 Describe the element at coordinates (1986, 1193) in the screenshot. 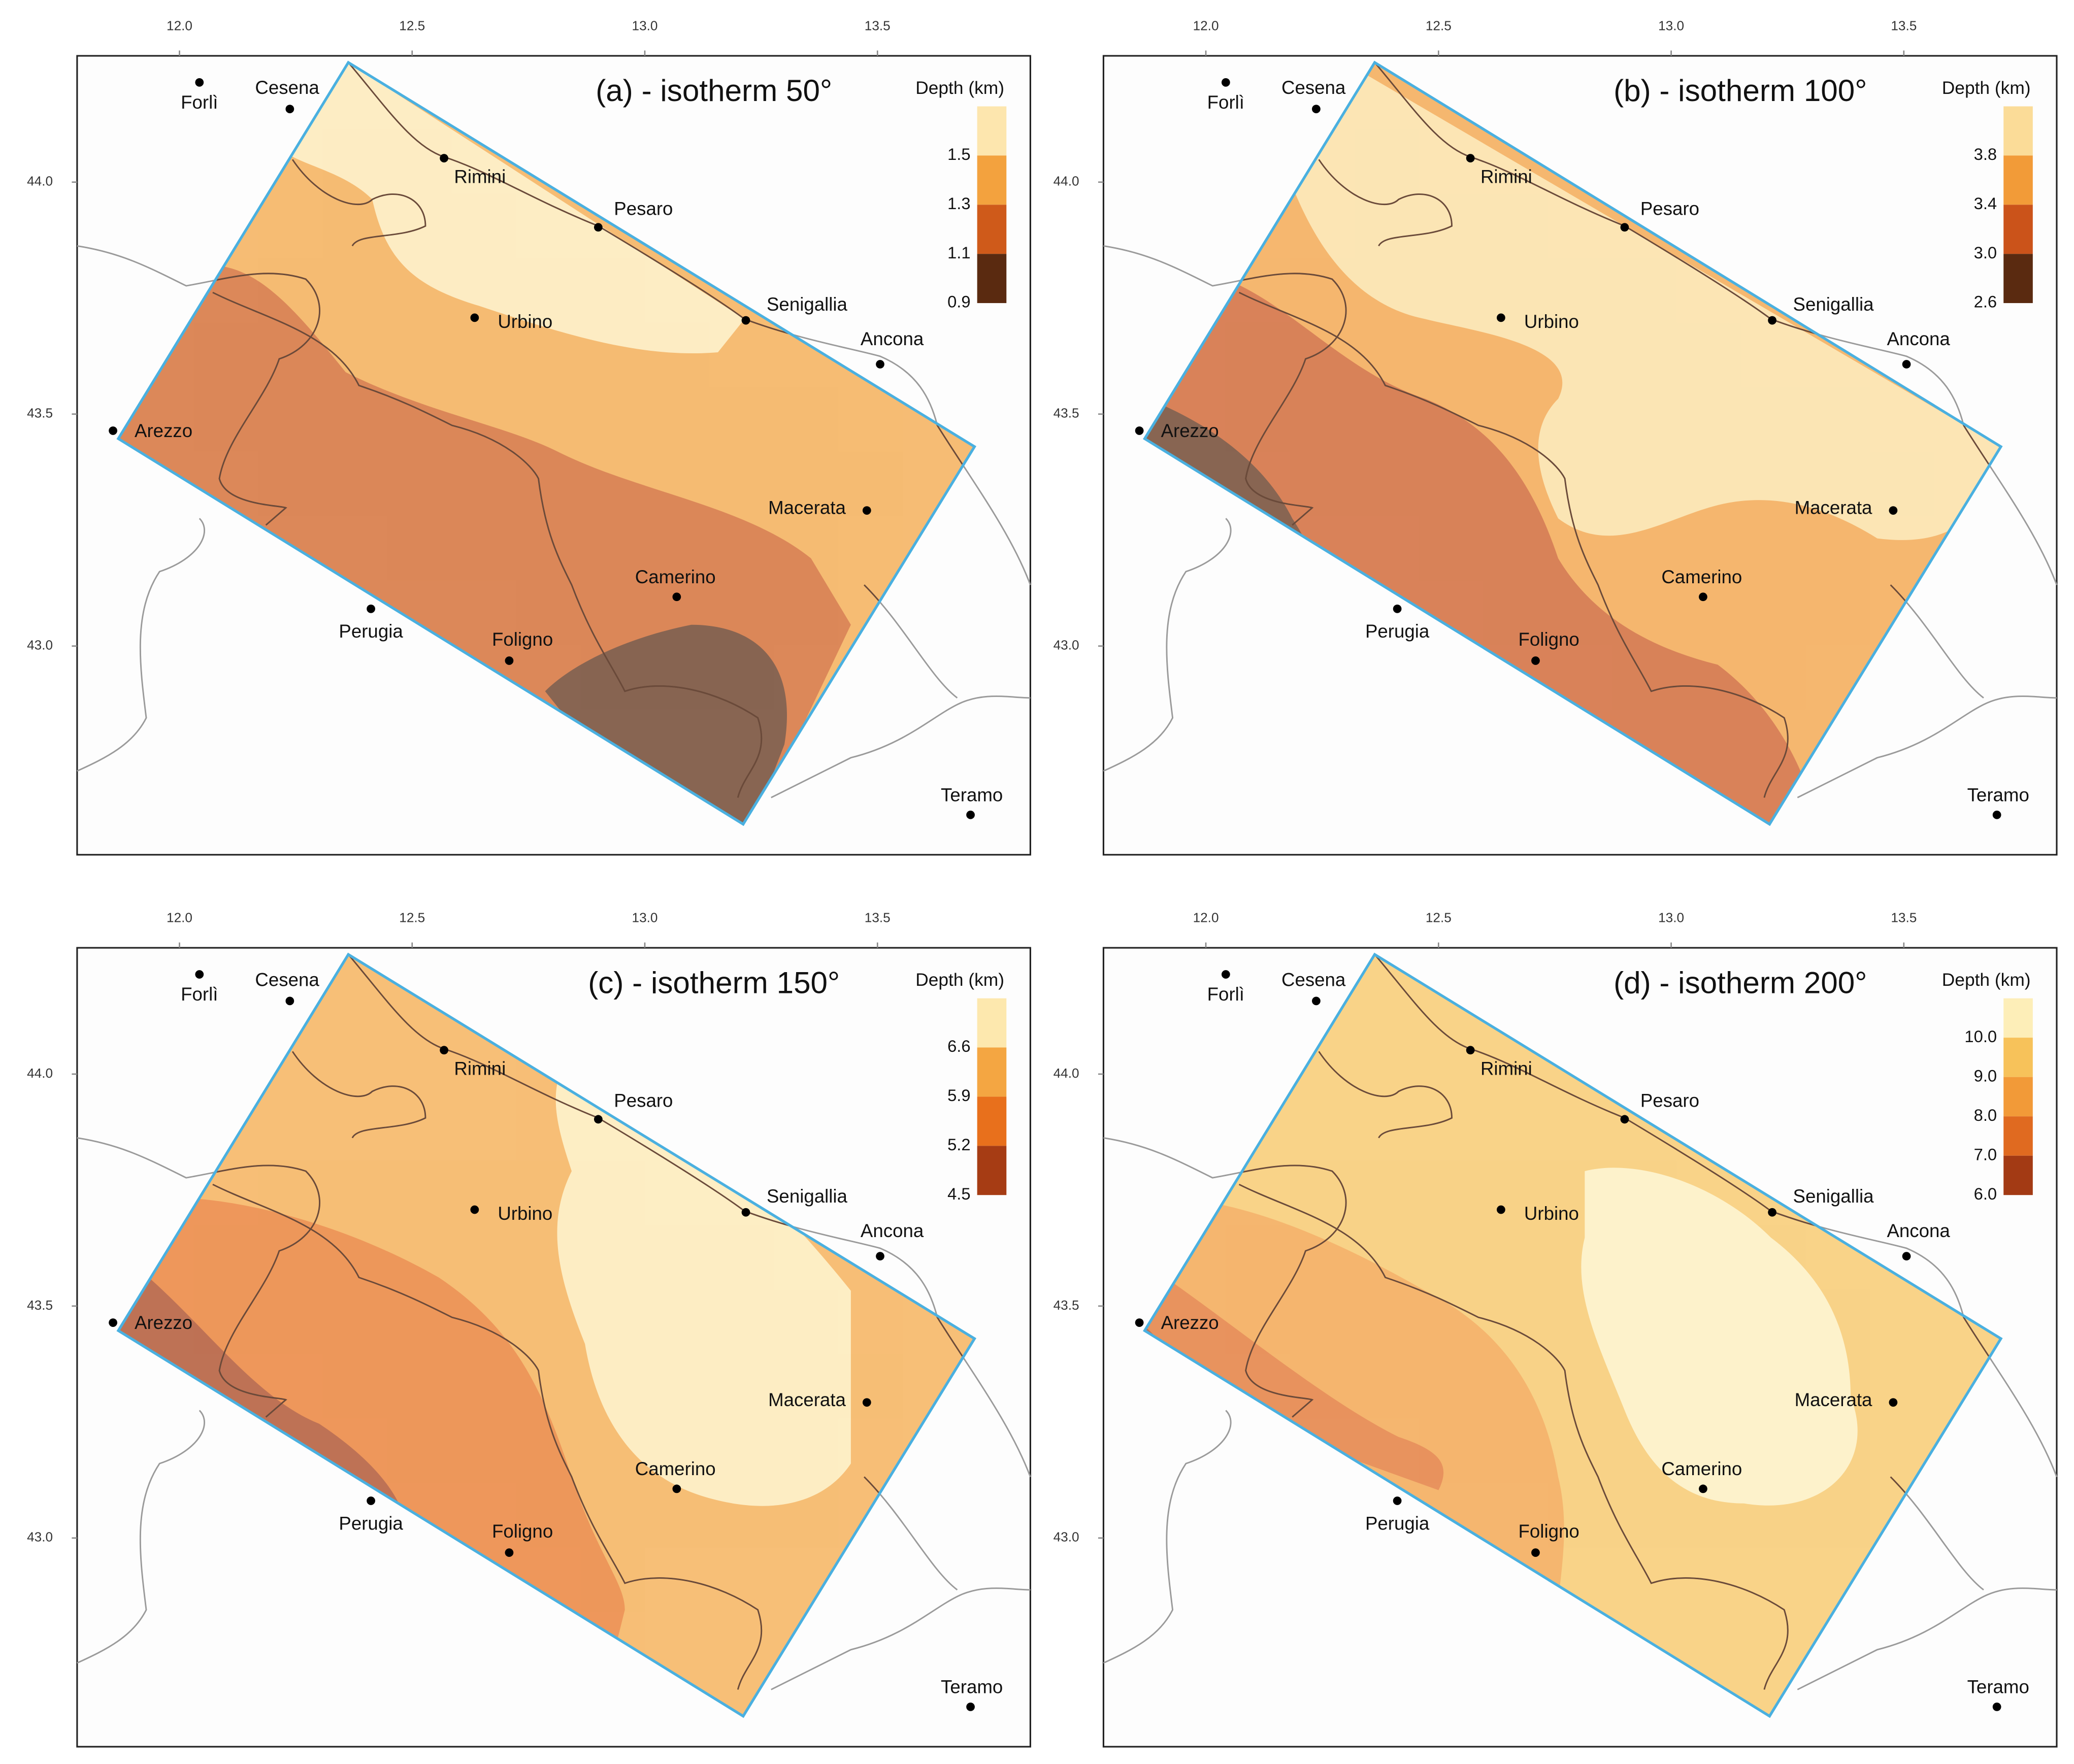

I see `legend-label: 6.0` at that location.